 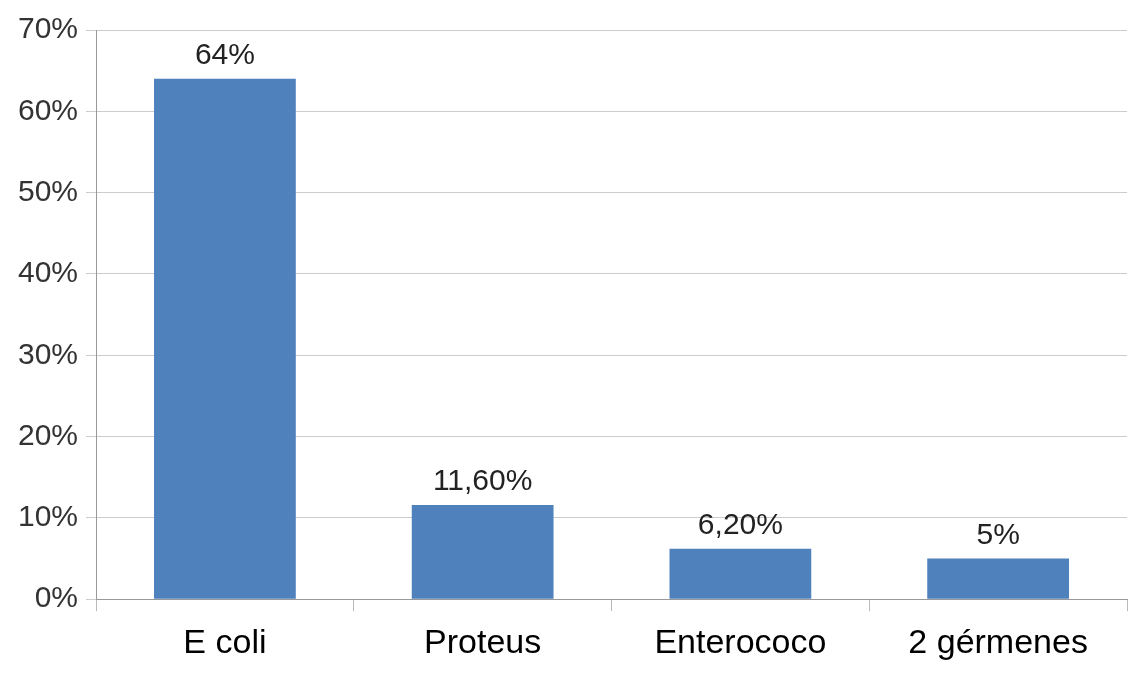 What do you see at coordinates (483, 640) in the screenshot?
I see `x-tick-label: Proteus` at bounding box center [483, 640].